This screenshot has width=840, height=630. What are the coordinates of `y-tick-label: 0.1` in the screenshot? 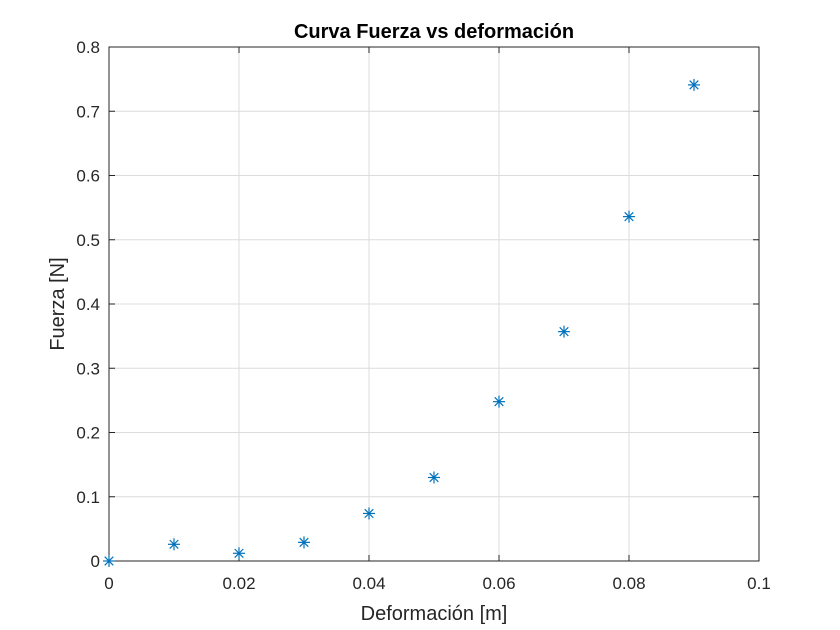 It's located at (88, 497).